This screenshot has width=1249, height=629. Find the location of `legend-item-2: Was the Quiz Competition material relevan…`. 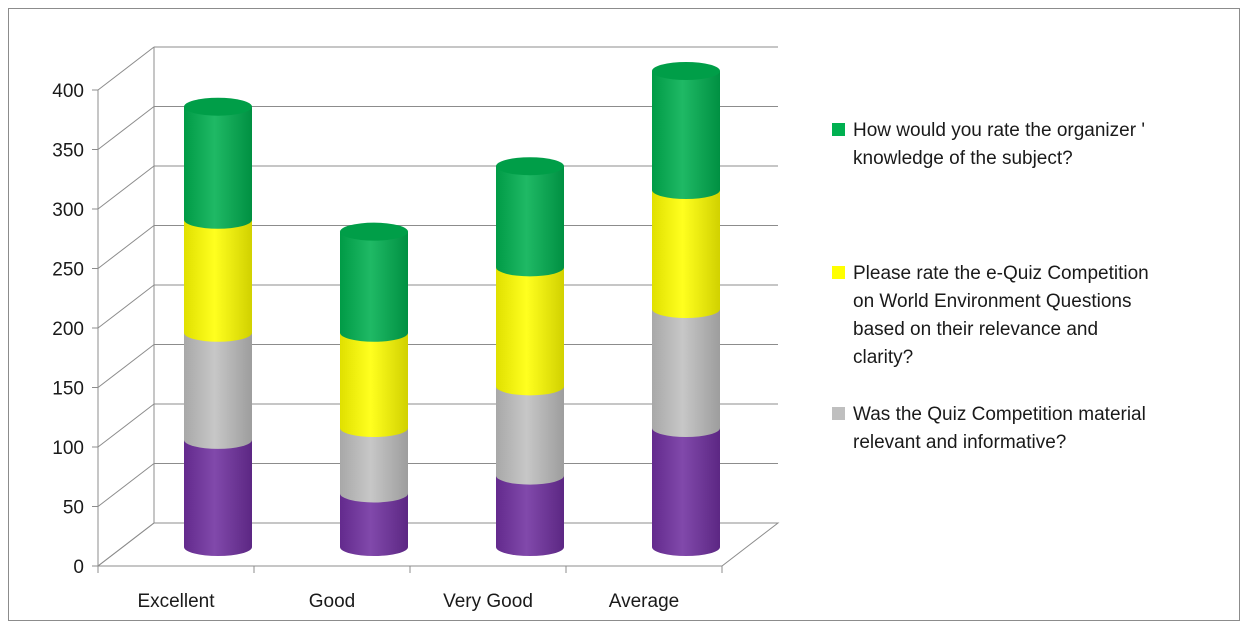

legend-item-2: Was the Quiz Competition material relevan… is located at coordinates (1037, 429).